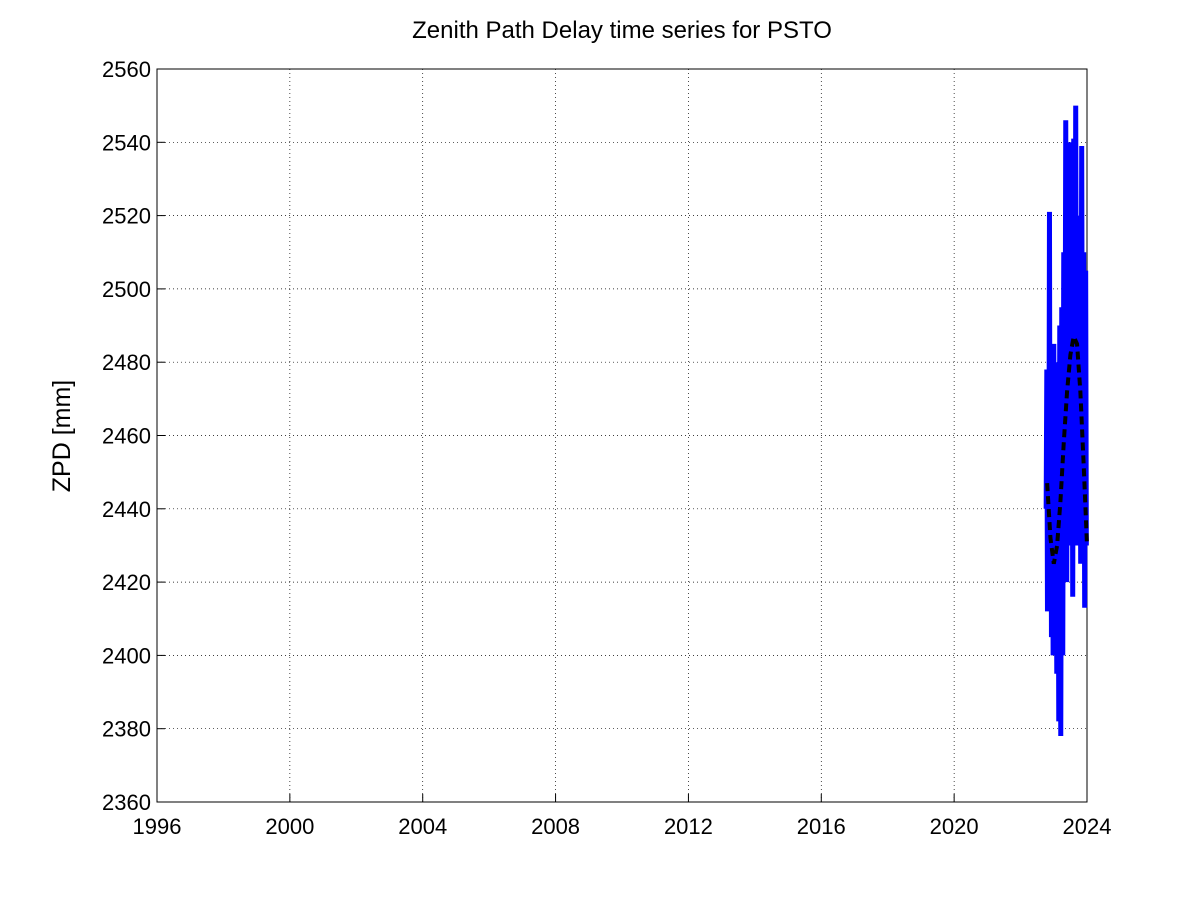 The width and height of the screenshot is (1201, 901). I want to click on chart-title: Zenith Path Delay time series for PSTO, so click(622, 30).